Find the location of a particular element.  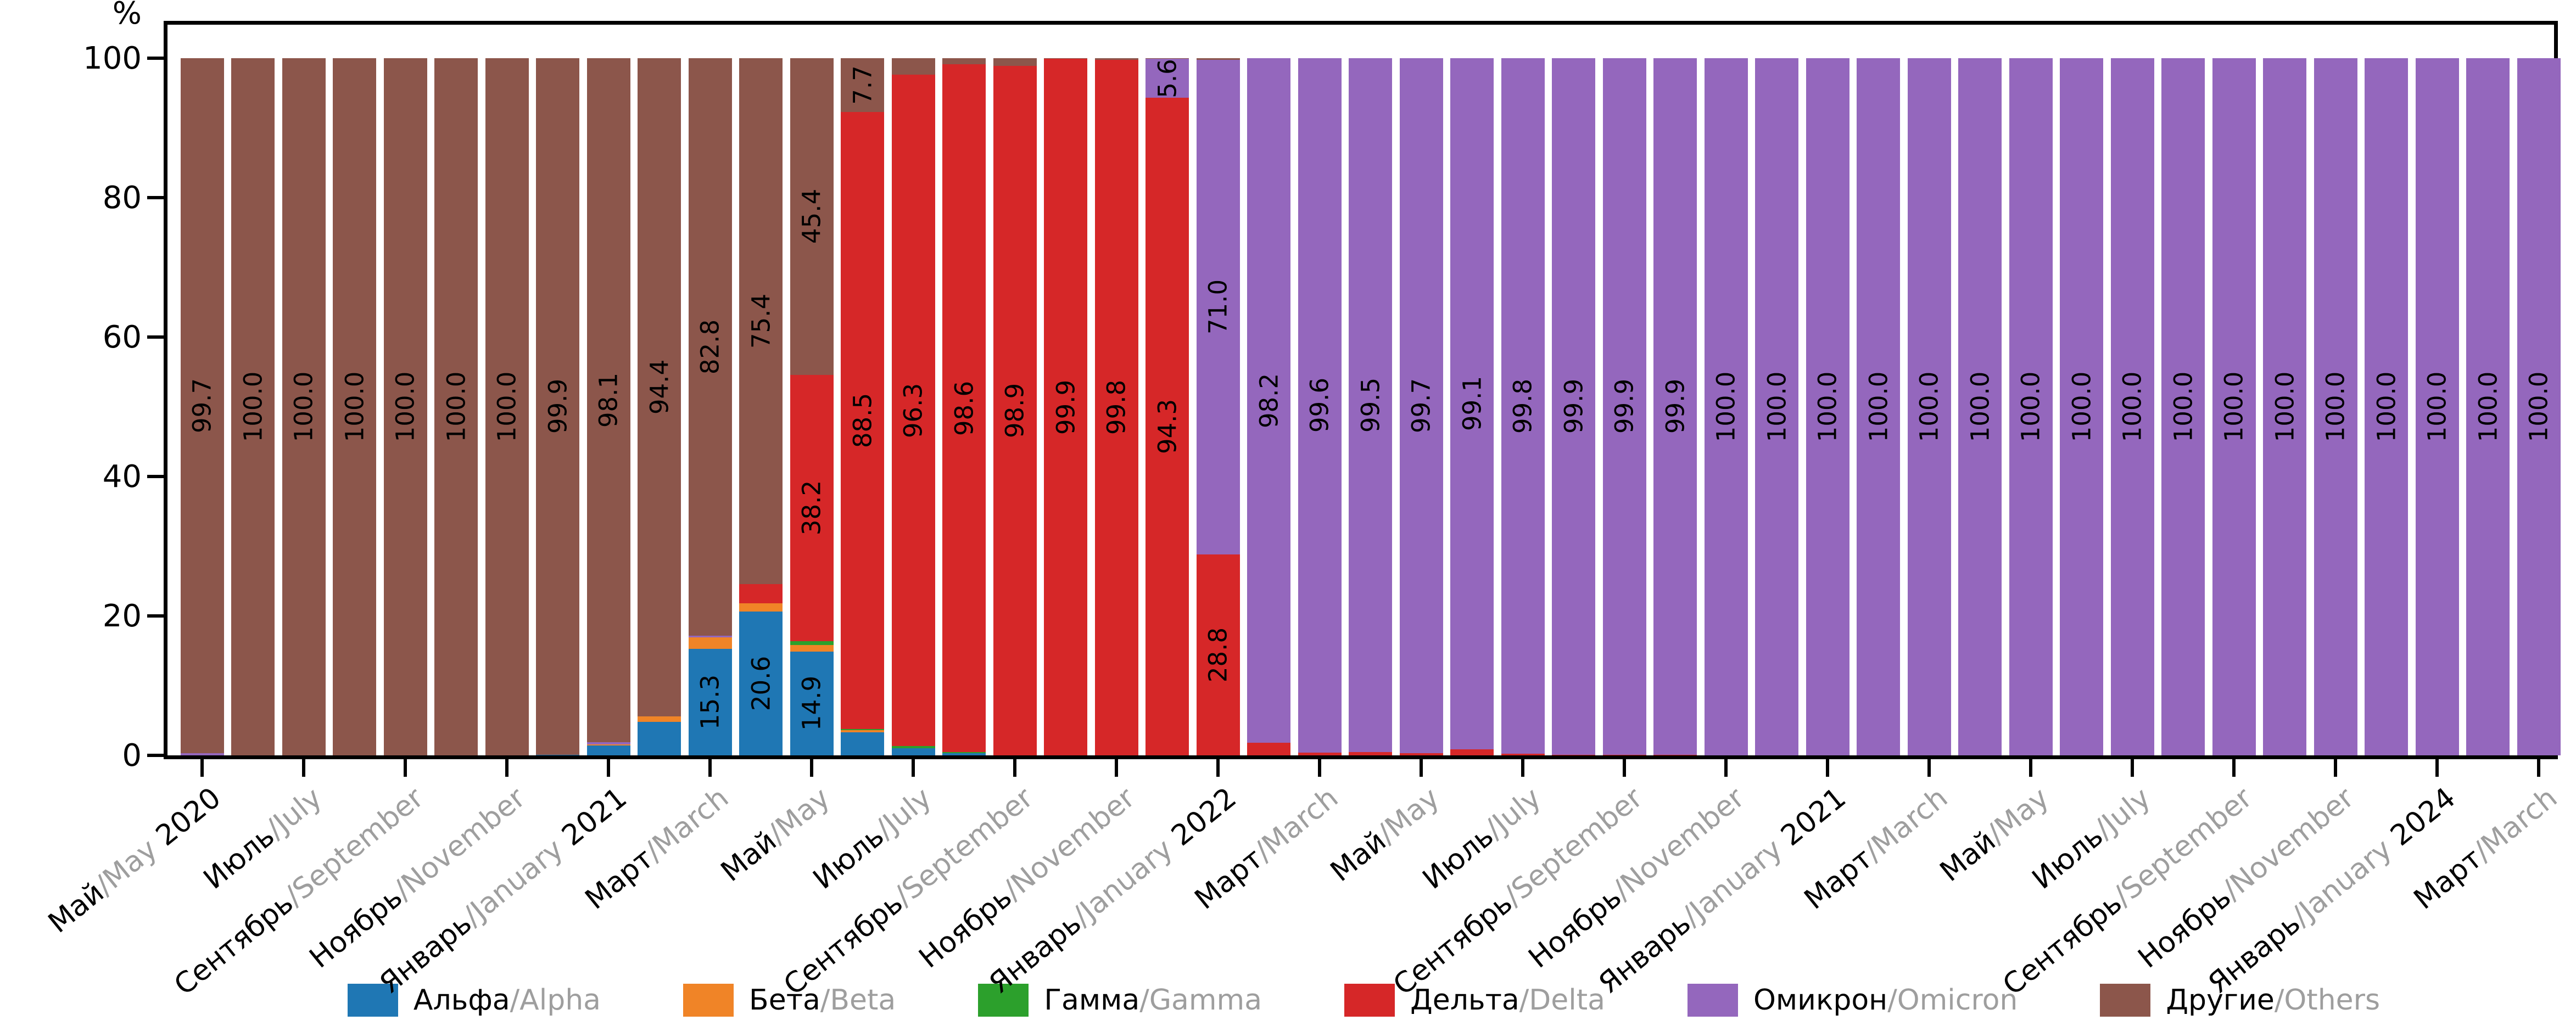

bar-value-label: 98.2 is located at coordinates (1269, 401).